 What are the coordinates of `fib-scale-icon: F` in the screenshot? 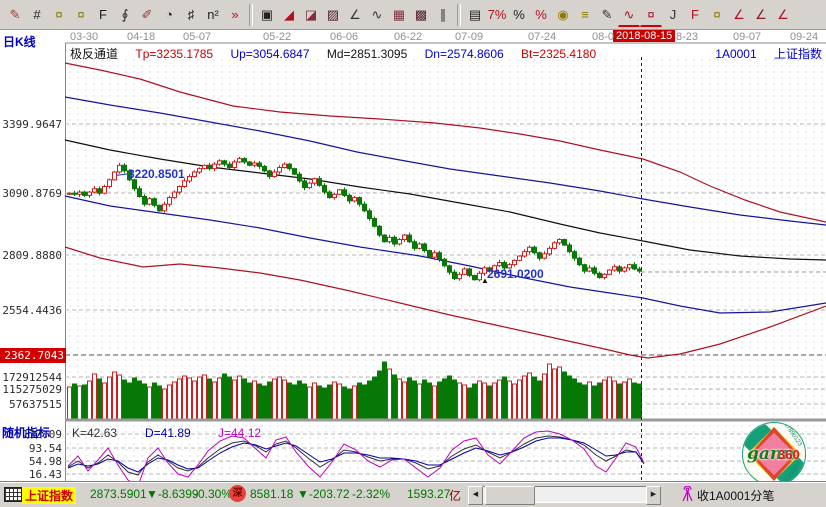 It's located at (103, 14).